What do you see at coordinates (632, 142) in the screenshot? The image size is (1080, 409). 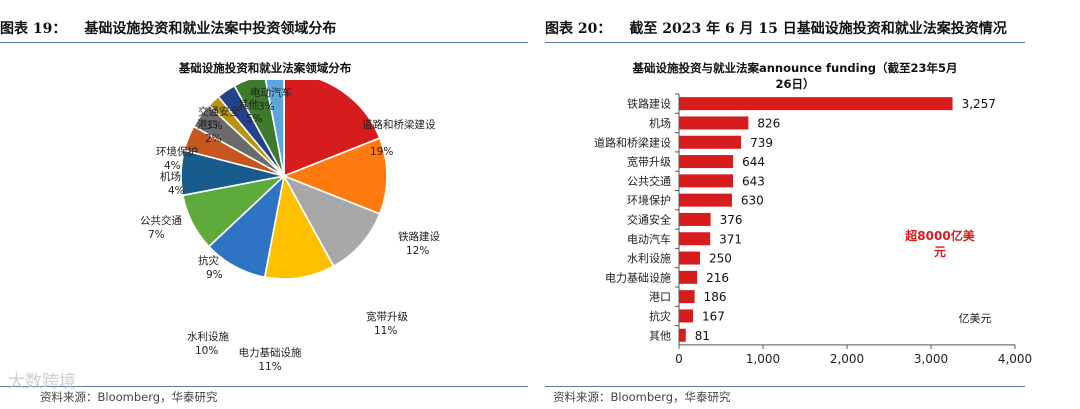 I see `bar-category-label: 道路和桥梁建设` at bounding box center [632, 142].